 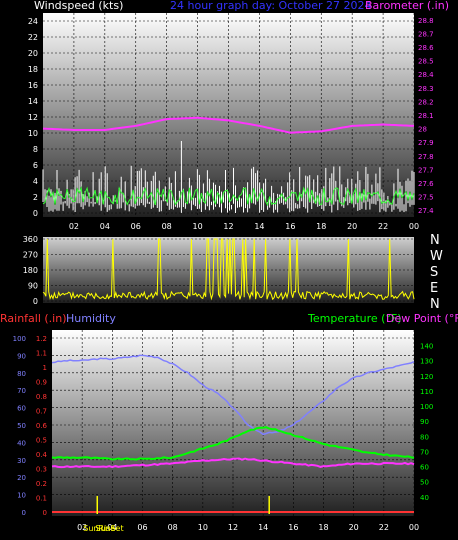 What do you see at coordinates (424, 452) in the screenshot?
I see `temperature-tick-label: 70` at bounding box center [424, 452].